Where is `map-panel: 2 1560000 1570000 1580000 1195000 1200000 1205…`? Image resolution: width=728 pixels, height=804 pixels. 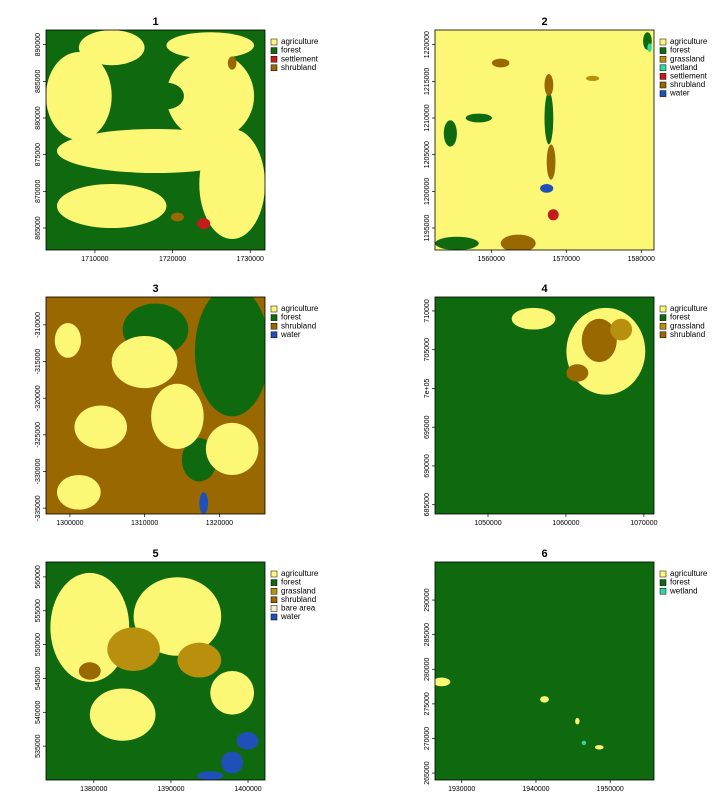 map-panel: 2 1560000 1570000 1580000 1195000 1200000 1205… is located at coordinates (566, 139).